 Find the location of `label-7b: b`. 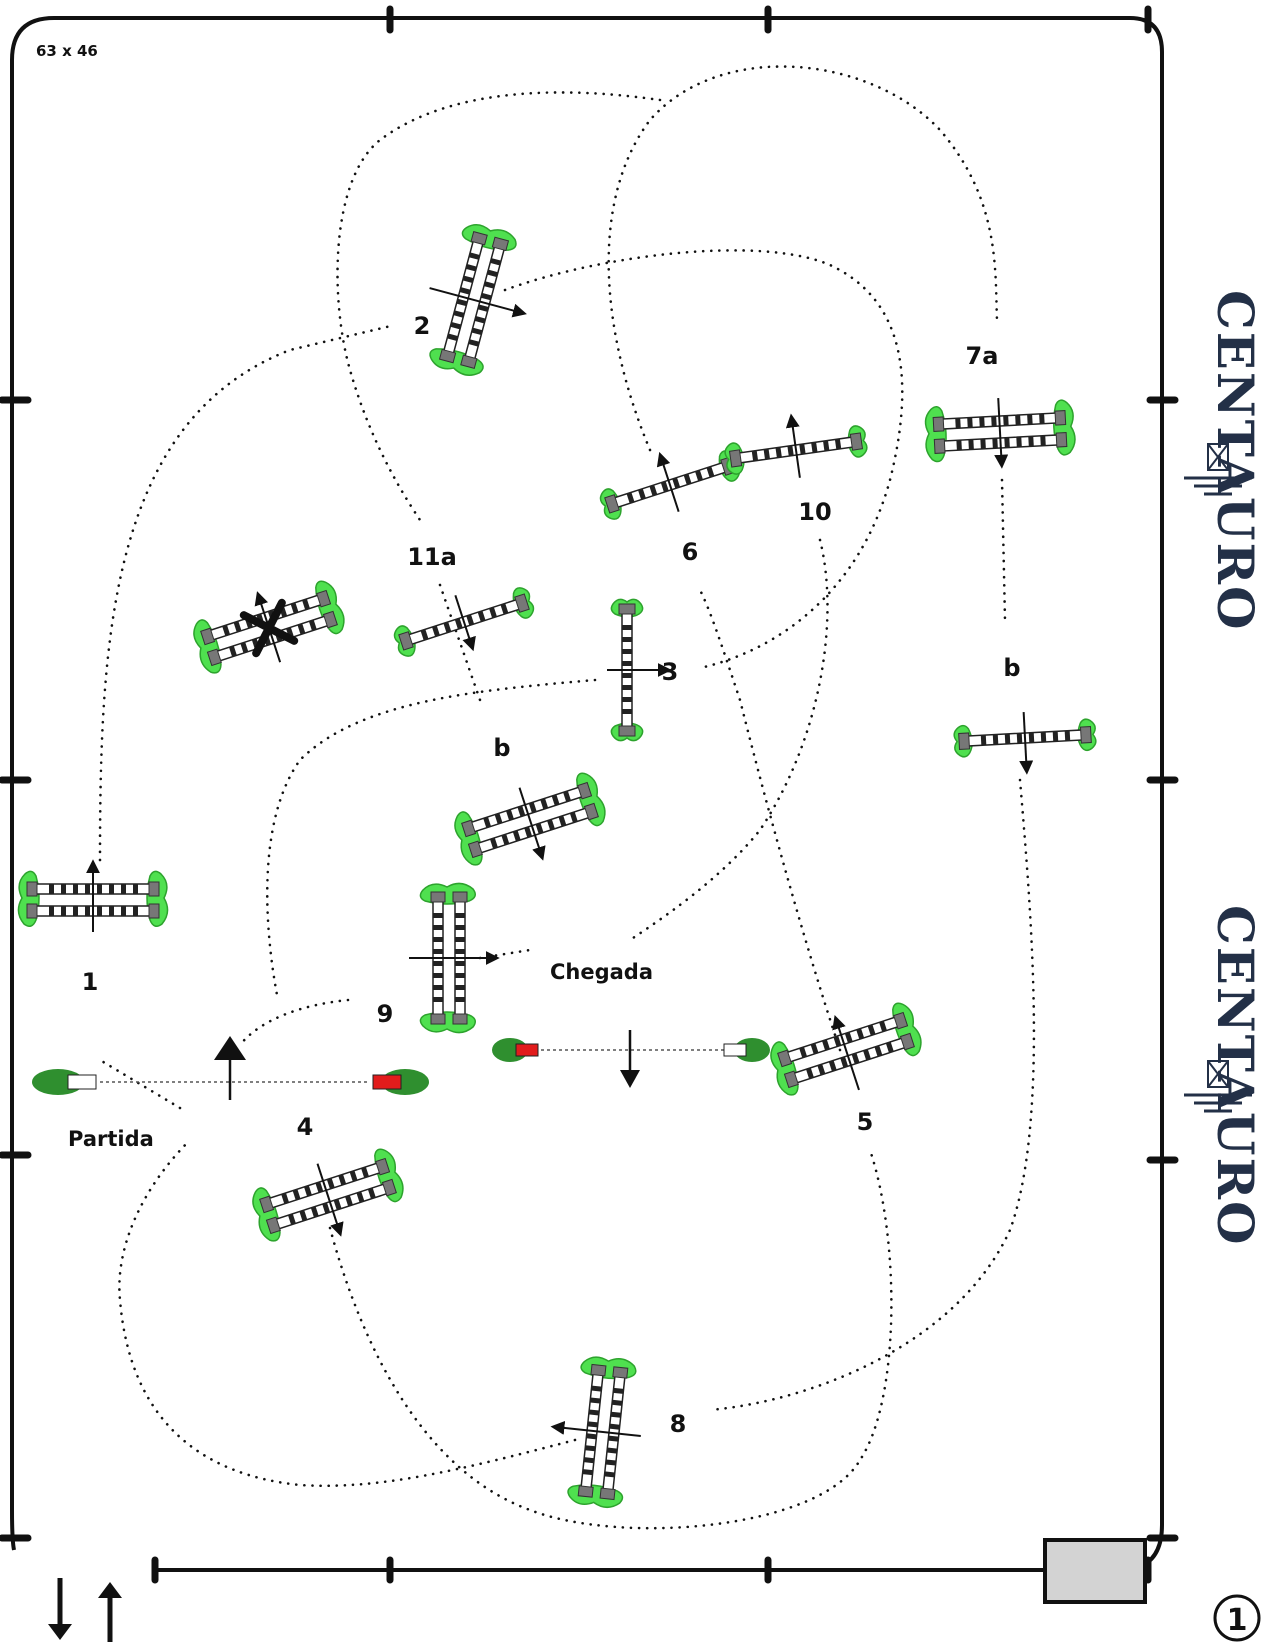

label-7b: b is located at coordinates (1011, 668).